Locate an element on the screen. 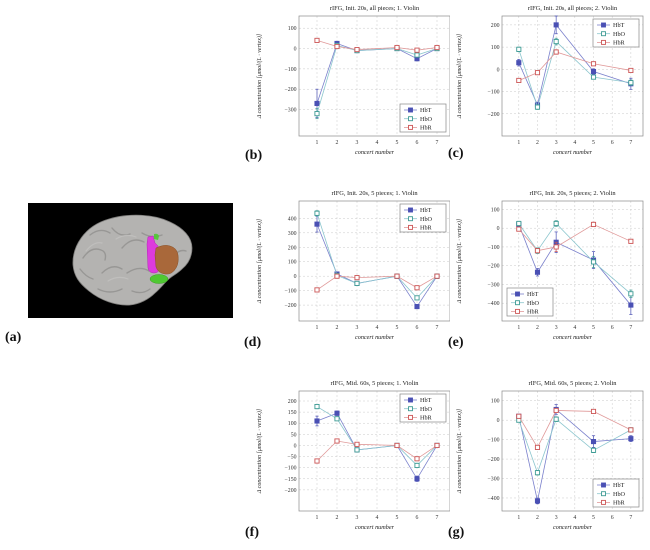 Image resolution: width=650 pixels, height=550 pixels. svg-text: 400 is located at coordinates (292, 219).